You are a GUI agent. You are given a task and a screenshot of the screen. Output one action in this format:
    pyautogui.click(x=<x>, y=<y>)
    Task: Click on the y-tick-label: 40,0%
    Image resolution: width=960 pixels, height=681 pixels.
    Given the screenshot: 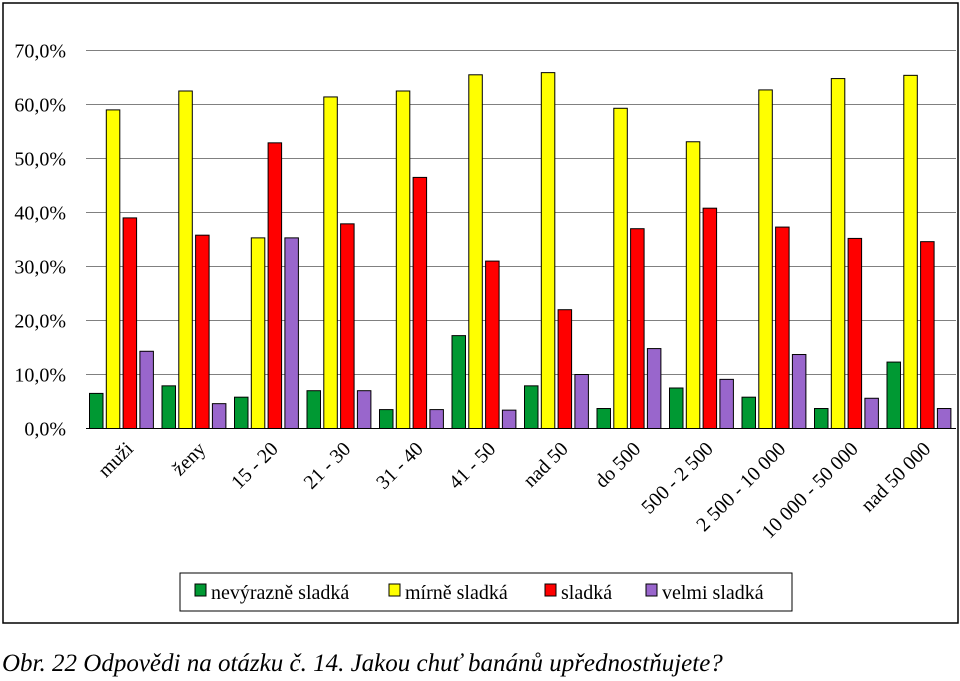 What is the action you would take?
    pyautogui.click(x=40, y=214)
    